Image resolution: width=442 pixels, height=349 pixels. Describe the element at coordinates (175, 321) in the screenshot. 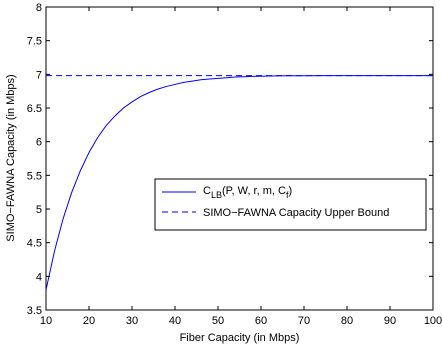

I see `x-tick-label: 40` at that location.